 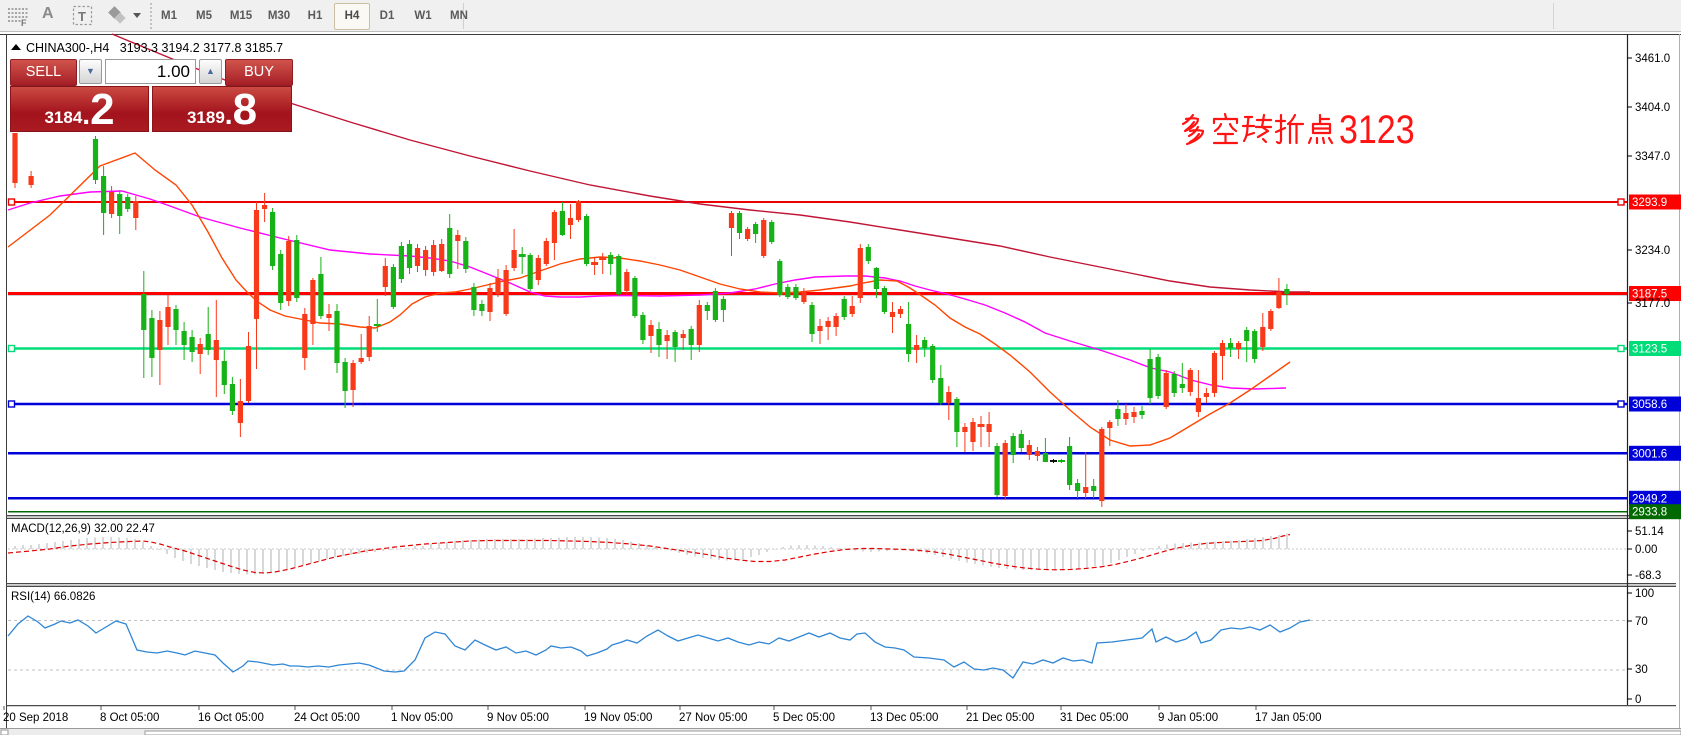 What do you see at coordinates (518, 718) in the screenshot?
I see `svg-text: 9 Nov 05:00` at bounding box center [518, 718].